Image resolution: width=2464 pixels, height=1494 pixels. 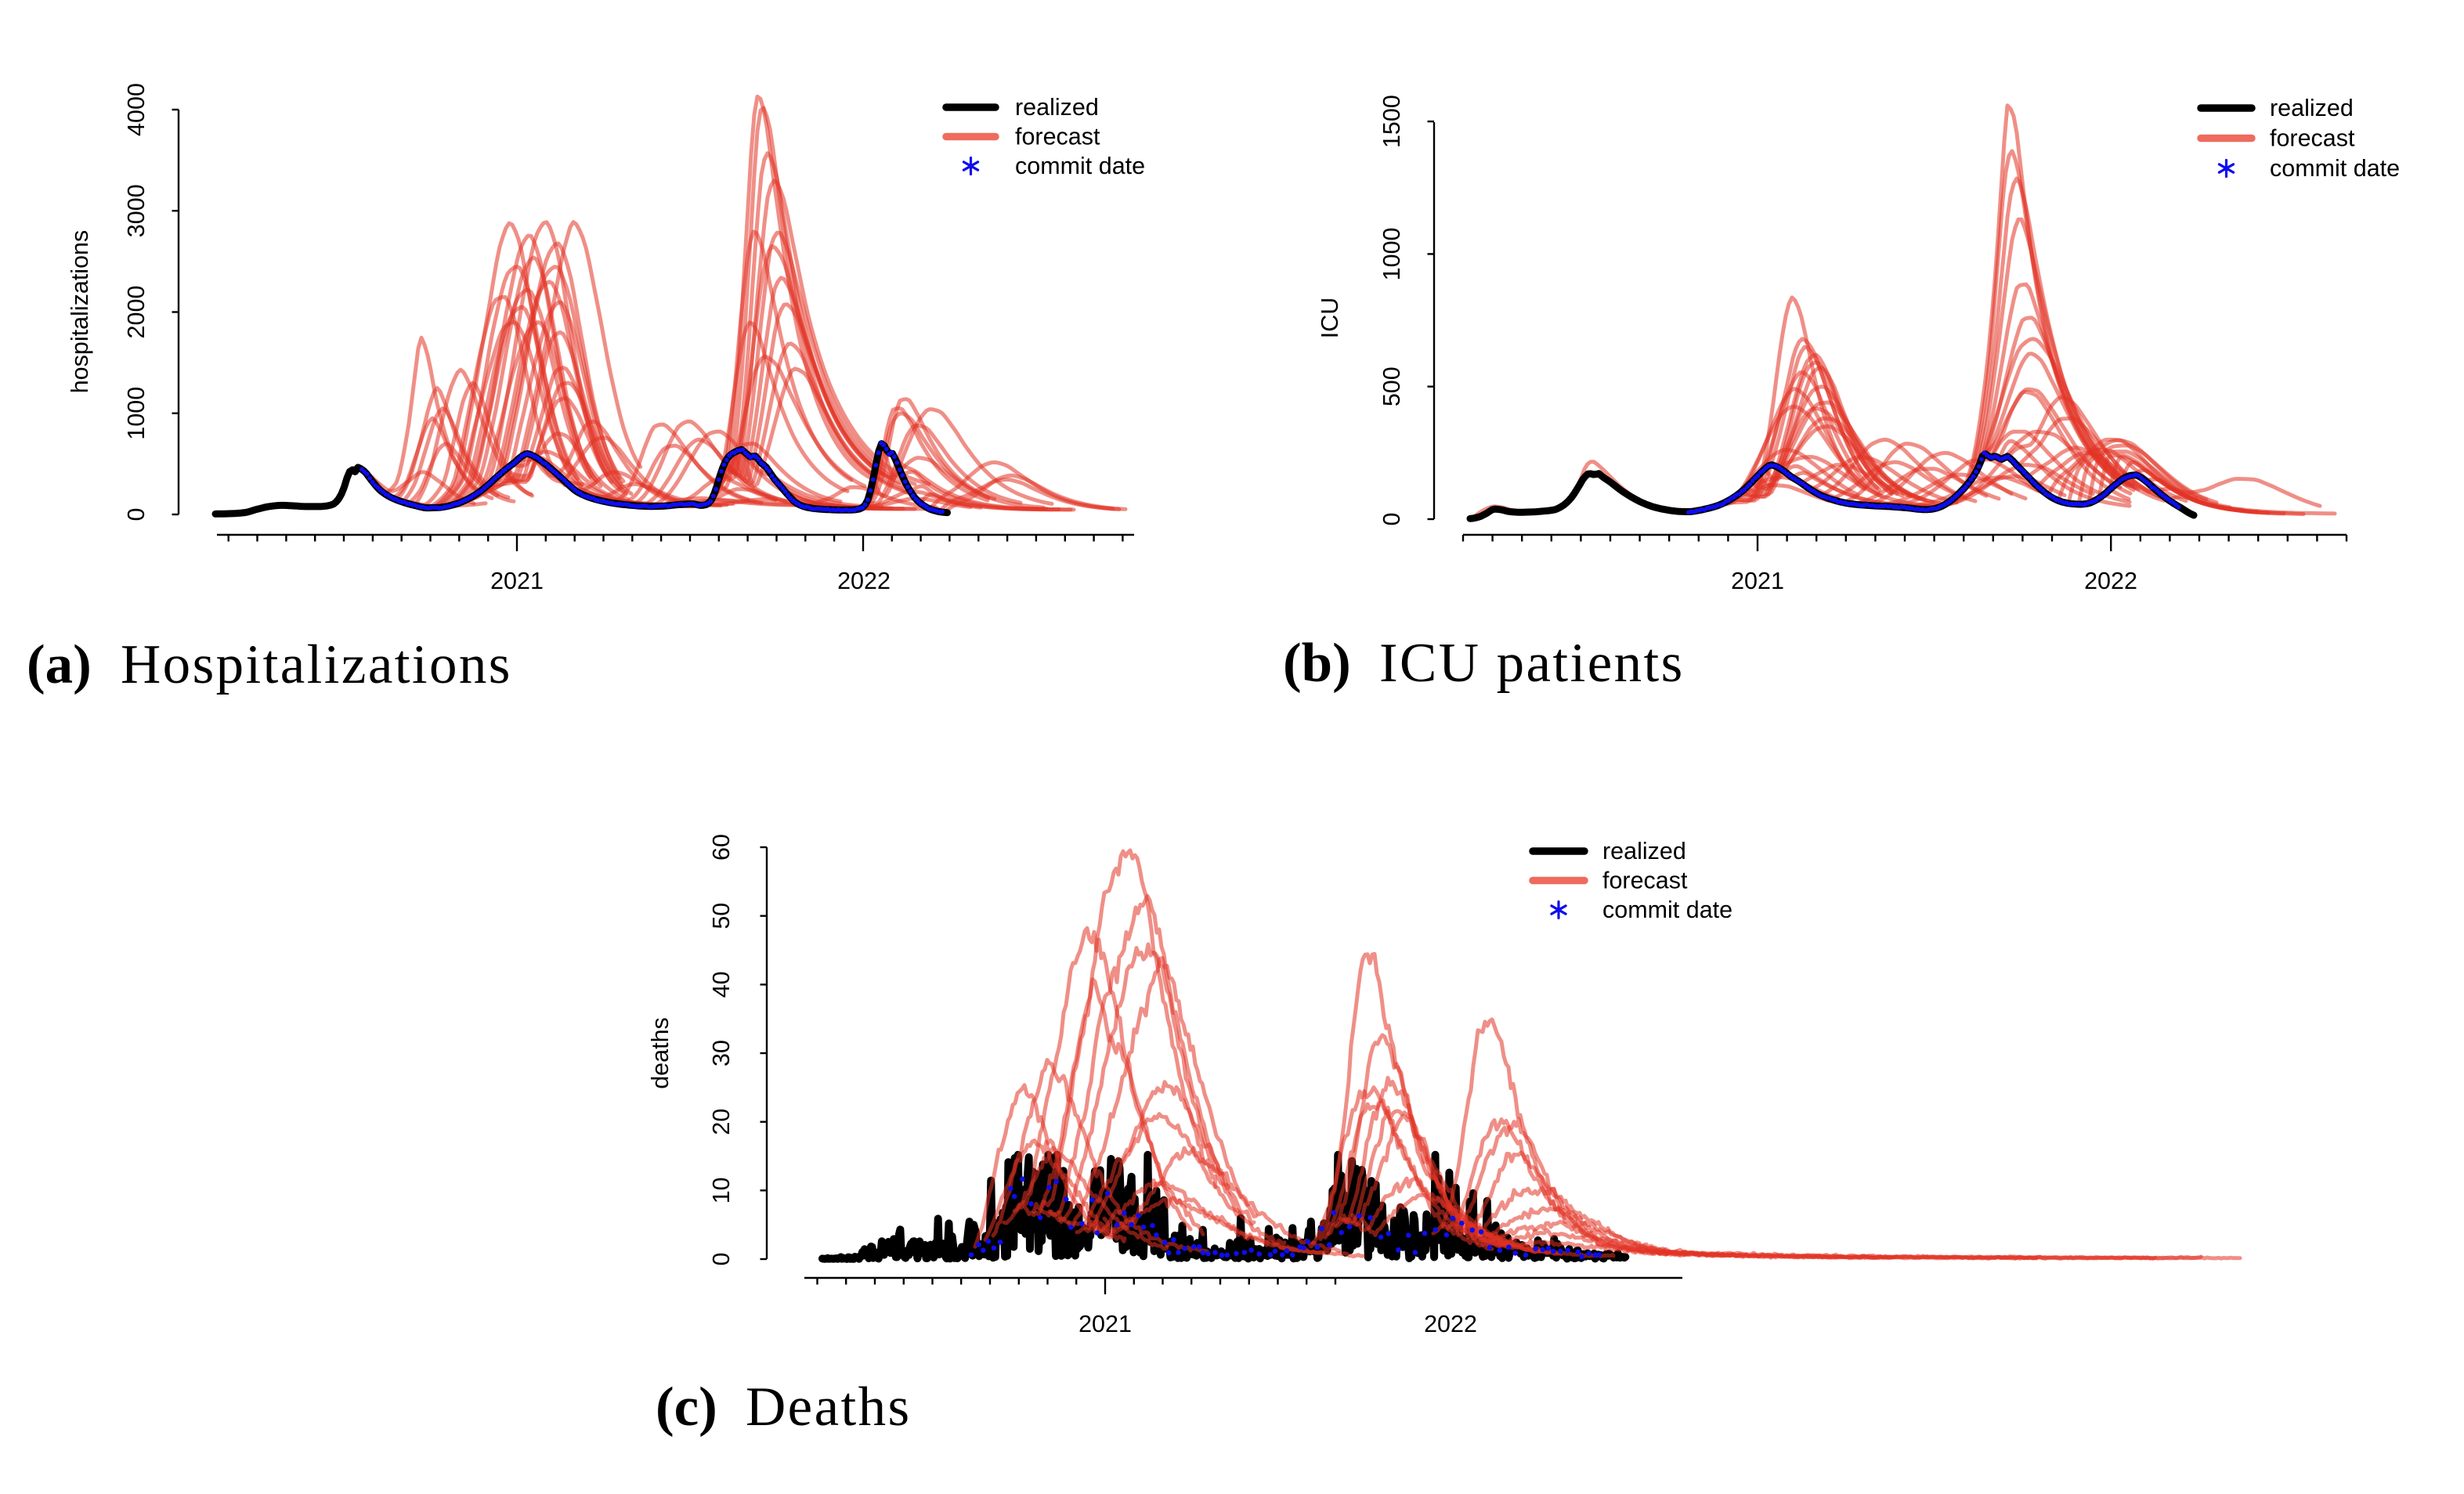 I want to click on svg-text: (c), so click(x=686, y=1407).